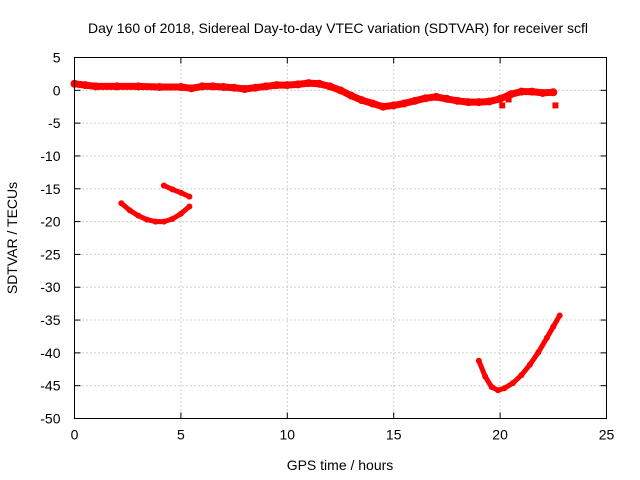 The width and height of the screenshot is (640, 480). Describe the element at coordinates (50, 386) in the screenshot. I see `y-tick-label: -45` at that location.